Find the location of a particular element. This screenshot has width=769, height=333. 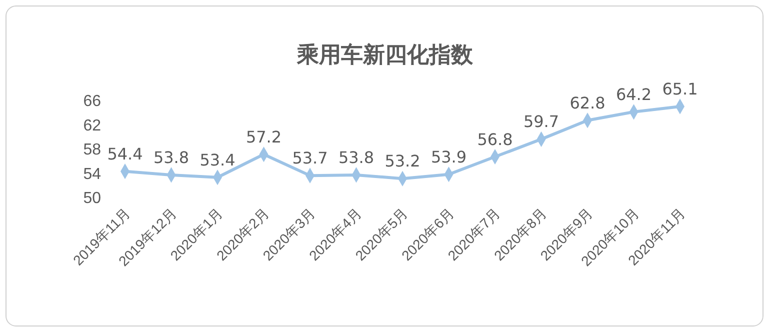

y-tick-label: 58 is located at coordinates (92, 150).